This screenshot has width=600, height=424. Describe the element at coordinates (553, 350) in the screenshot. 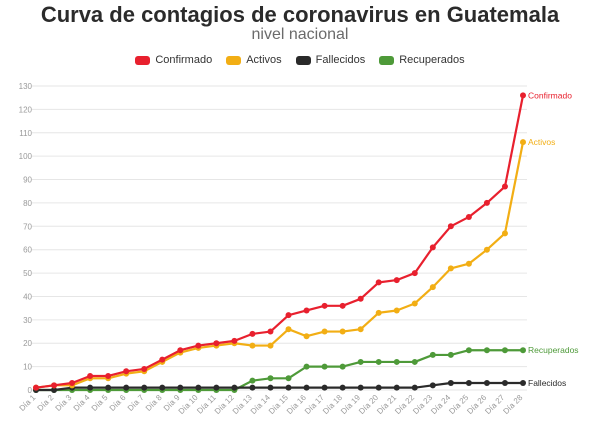

I see `end-label-recuperados: Recuperados` at that location.